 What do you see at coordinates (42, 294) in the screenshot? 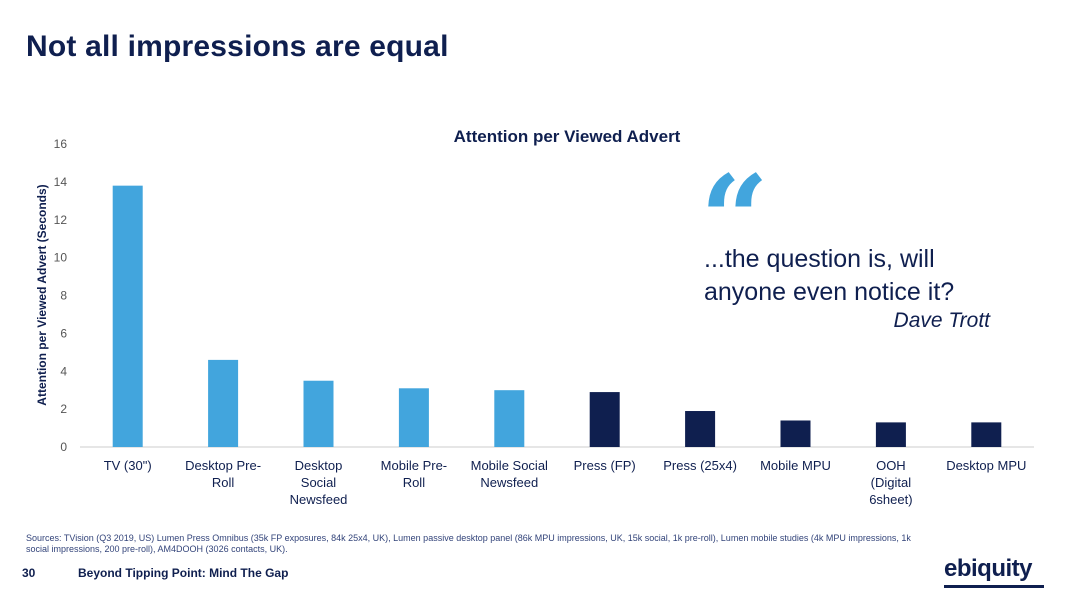
I see `y-axis-label: Attention per Viewed Advert (Seconds)` at bounding box center [42, 294].